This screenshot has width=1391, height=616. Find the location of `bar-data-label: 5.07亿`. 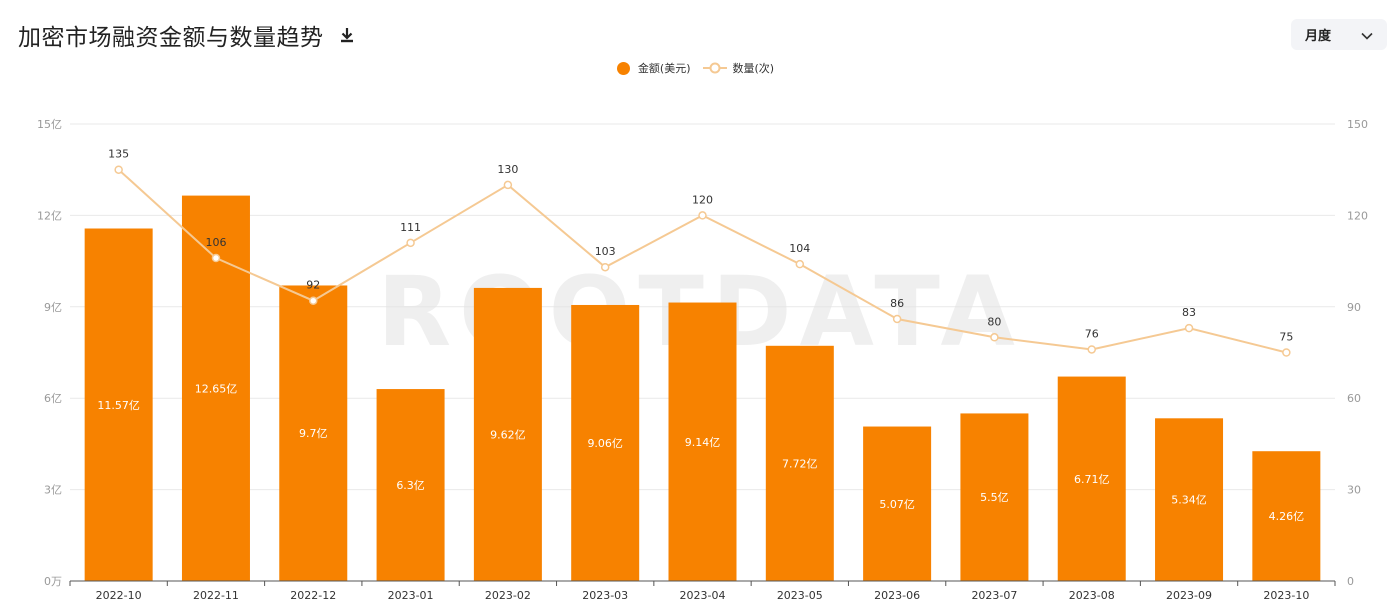

bar-data-label: 5.07亿 is located at coordinates (897, 504).